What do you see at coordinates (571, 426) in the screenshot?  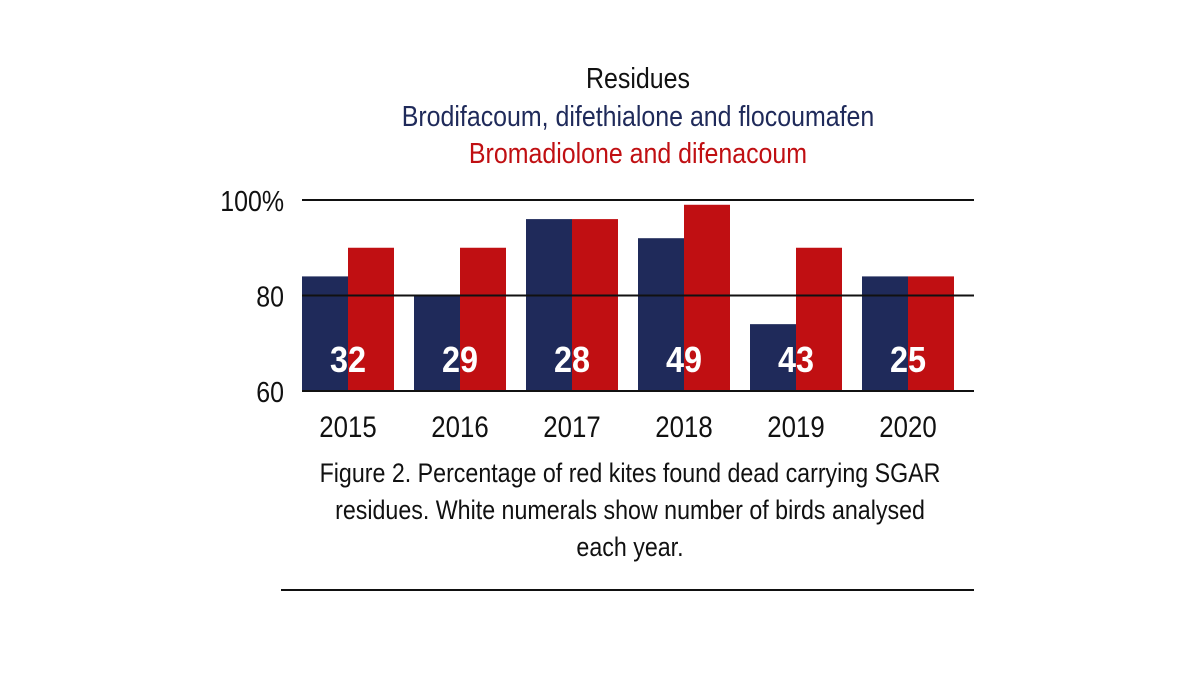 I see `x-tick-label-2017: 2017` at bounding box center [571, 426].